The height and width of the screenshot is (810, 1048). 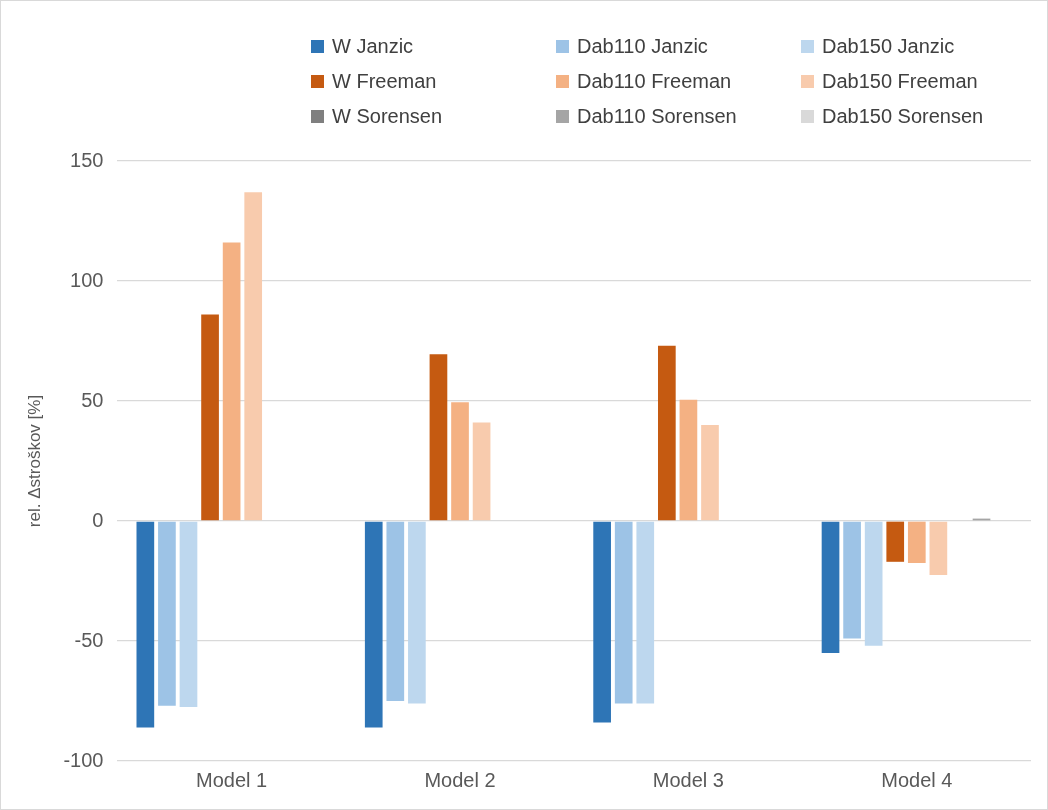 What do you see at coordinates (387, 116) in the screenshot?
I see `legend-label: W Sorensen` at bounding box center [387, 116].